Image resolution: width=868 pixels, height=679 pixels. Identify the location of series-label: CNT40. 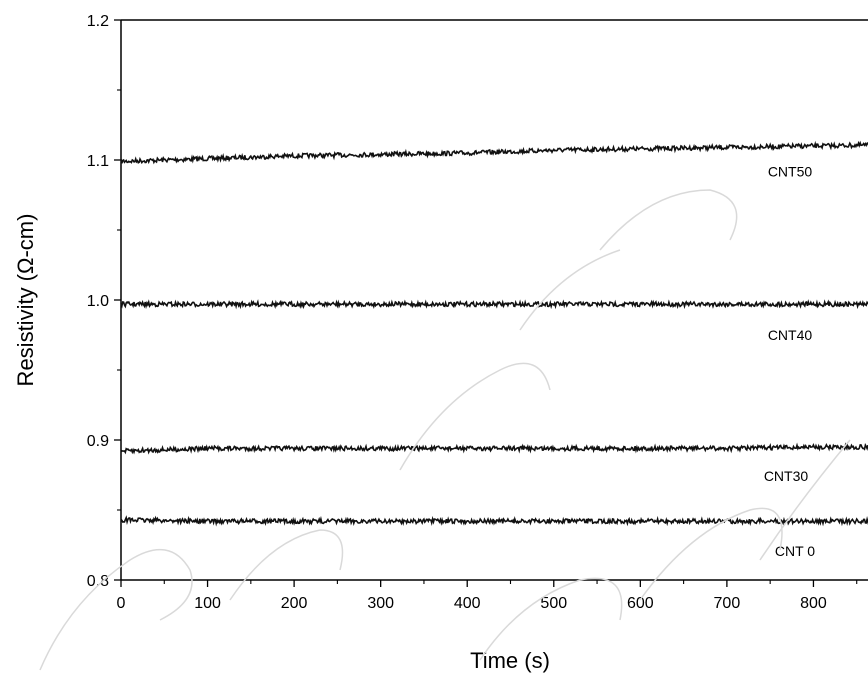
(790, 335).